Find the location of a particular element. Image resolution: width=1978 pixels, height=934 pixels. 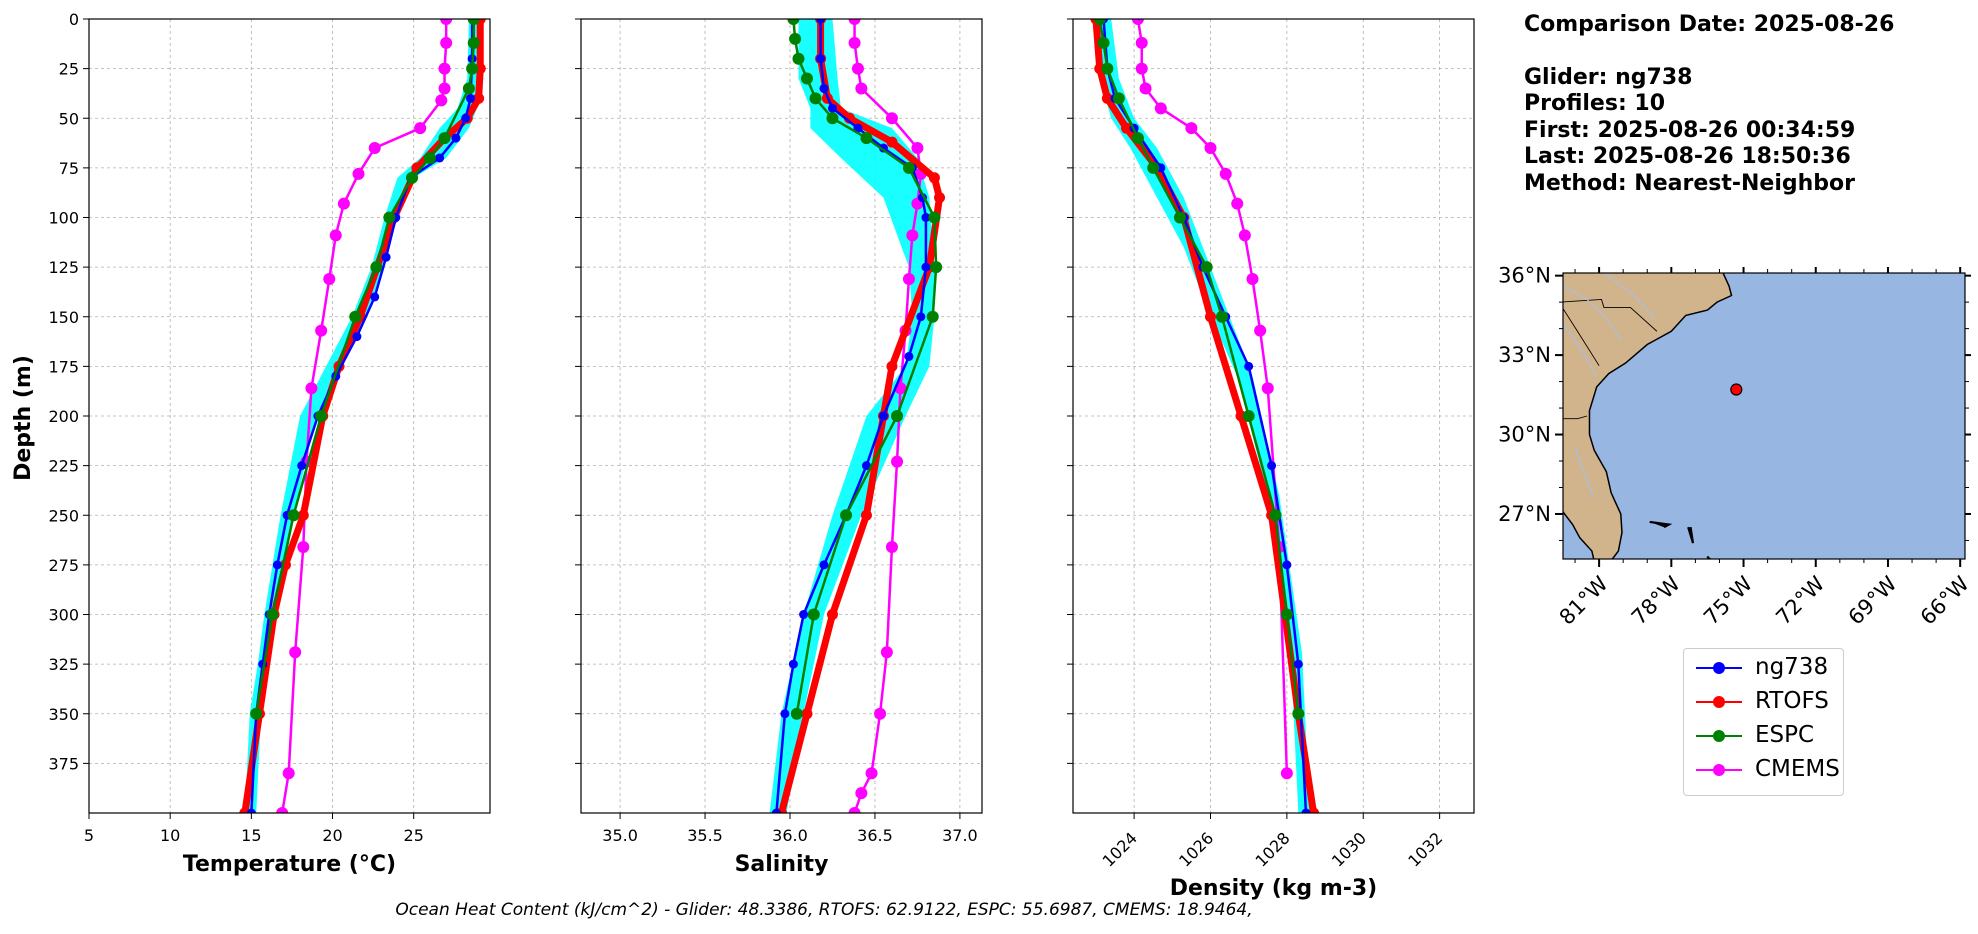

series-cmems is located at coordinates (887, 416).